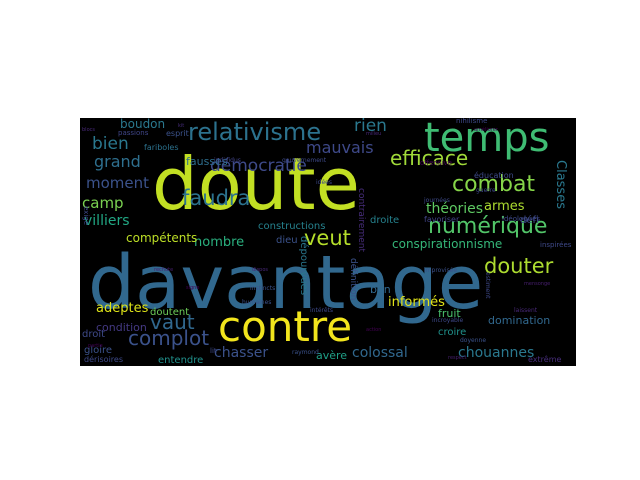  What do you see at coordinates (95, 346) in the screenshot?
I see `word-partie: partie` at bounding box center [95, 346].